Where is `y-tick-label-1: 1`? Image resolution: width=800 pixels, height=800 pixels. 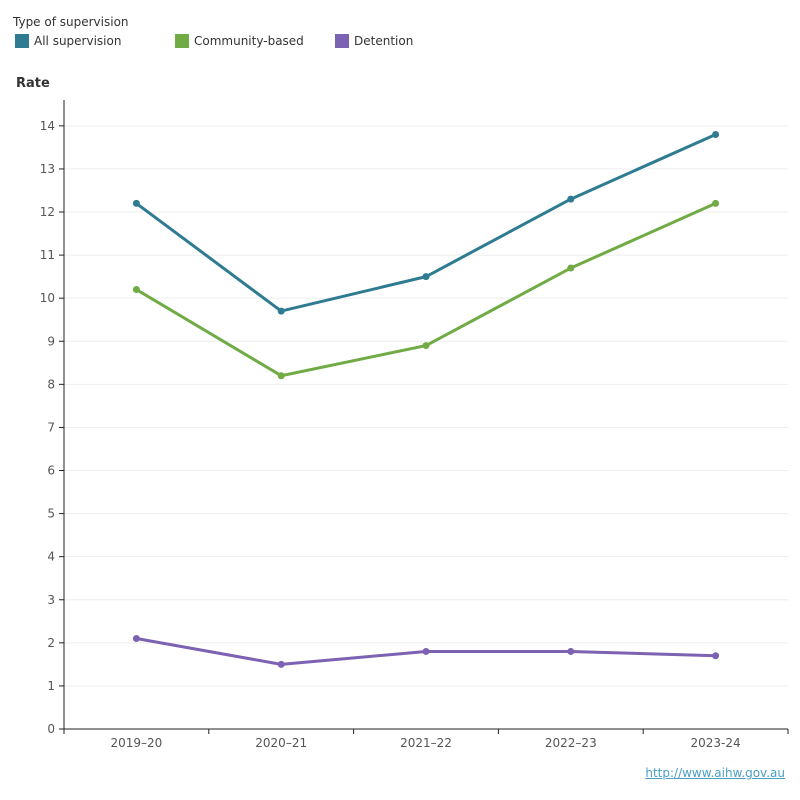 y-tick-label-1: 1 is located at coordinates (51, 686).